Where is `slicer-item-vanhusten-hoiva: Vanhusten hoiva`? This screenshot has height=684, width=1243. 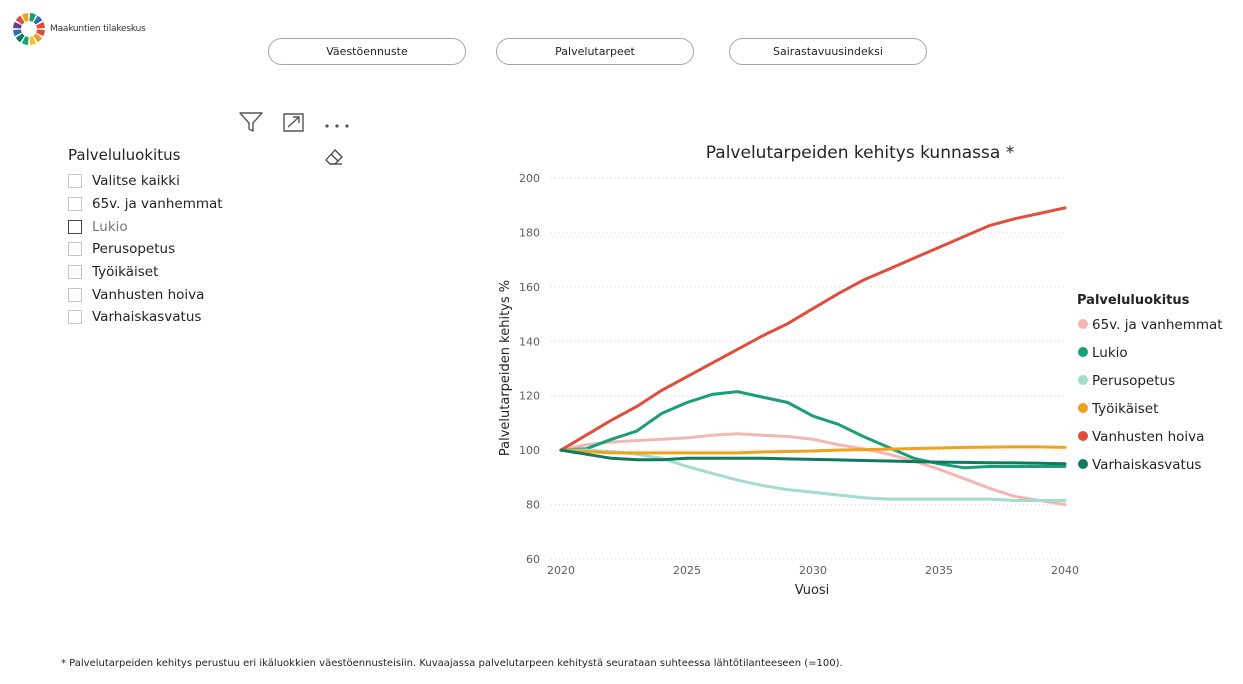
slicer-item-vanhusten-hoiva: Vanhusten hoiva is located at coordinates (145, 294).